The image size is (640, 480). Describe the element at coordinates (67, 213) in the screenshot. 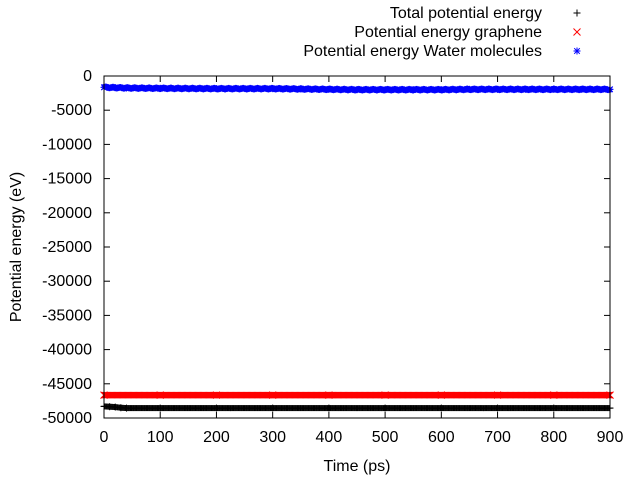

I see `y-tick-label: -20000` at that location.